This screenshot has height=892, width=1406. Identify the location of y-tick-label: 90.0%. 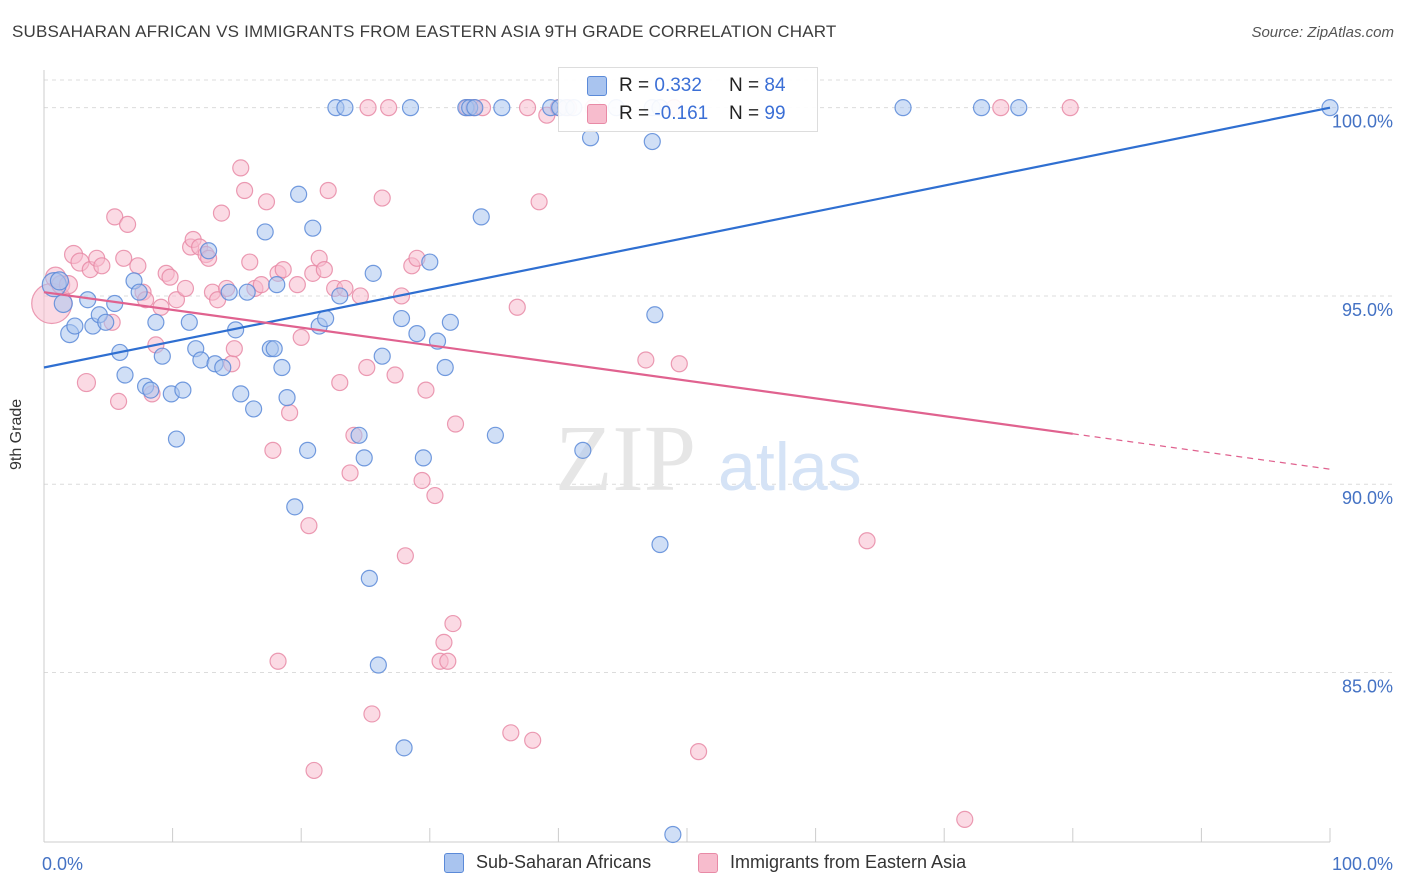
(1367, 498).